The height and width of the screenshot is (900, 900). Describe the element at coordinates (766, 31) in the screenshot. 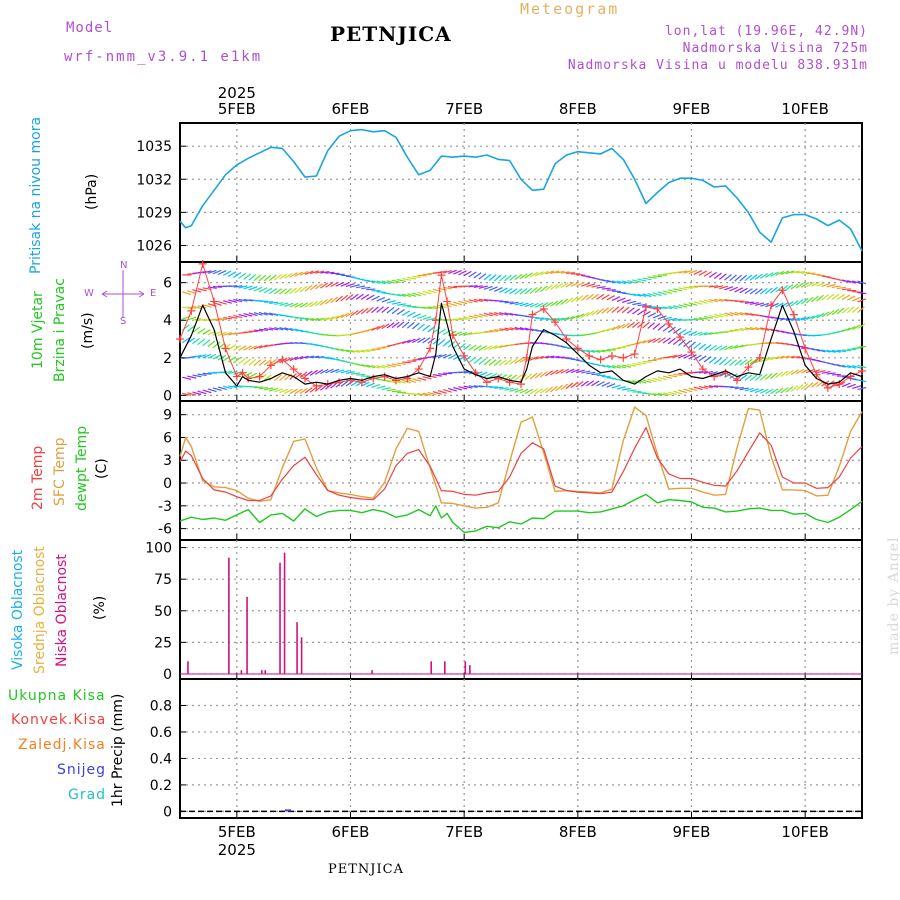

I see `lonlat-label: lon,lat (19.96E, 42.9N)` at that location.